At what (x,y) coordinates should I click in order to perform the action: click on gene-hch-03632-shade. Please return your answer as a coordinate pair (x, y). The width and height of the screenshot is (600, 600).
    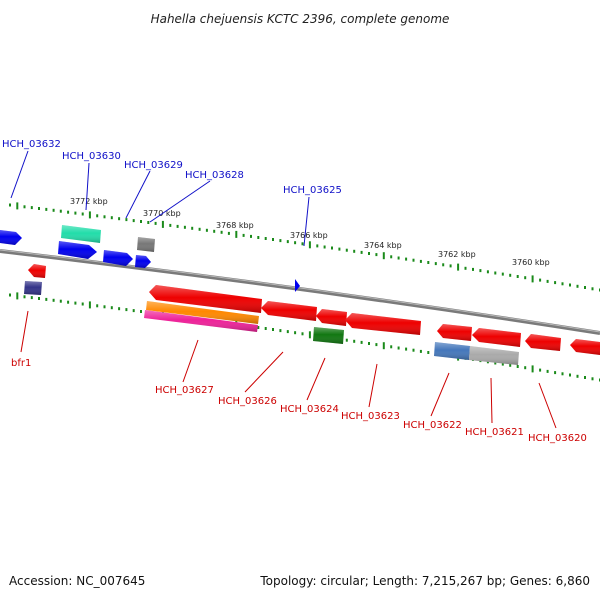
    Looking at the image, I should click on (11, 237).